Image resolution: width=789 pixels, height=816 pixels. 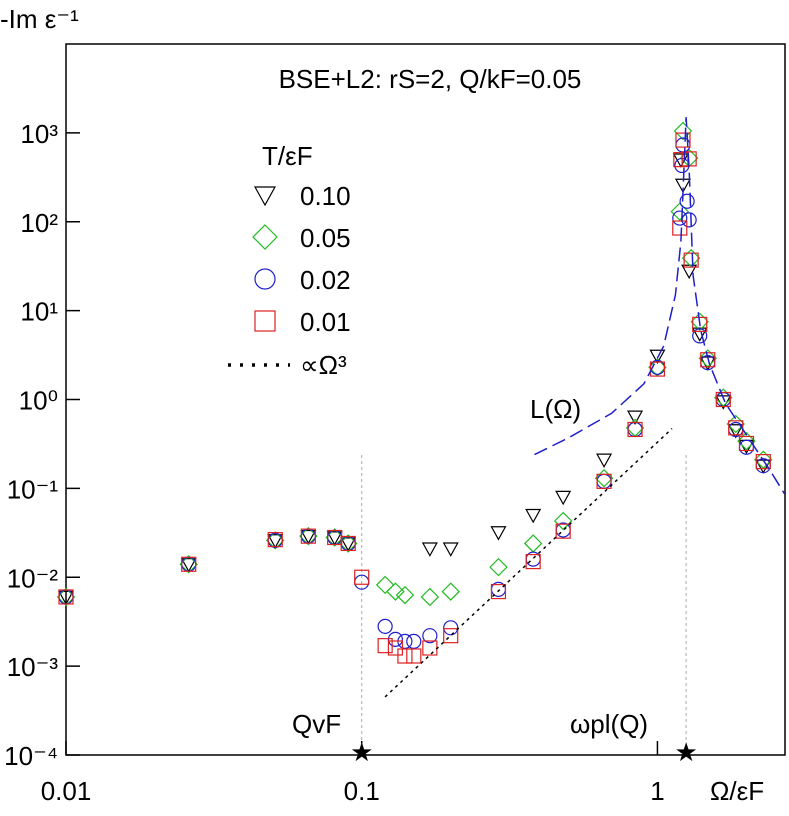 What do you see at coordinates (325, 280) in the screenshot?
I see `legend-label: 0.02` at bounding box center [325, 280].